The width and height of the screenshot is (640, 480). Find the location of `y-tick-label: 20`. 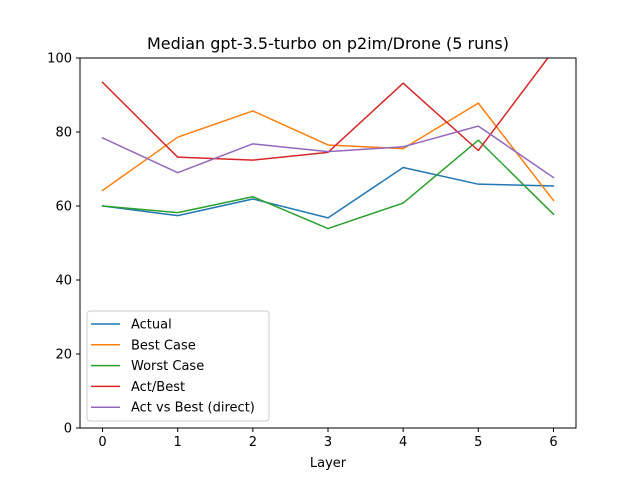

y-tick-label: 20 is located at coordinates (63, 355).